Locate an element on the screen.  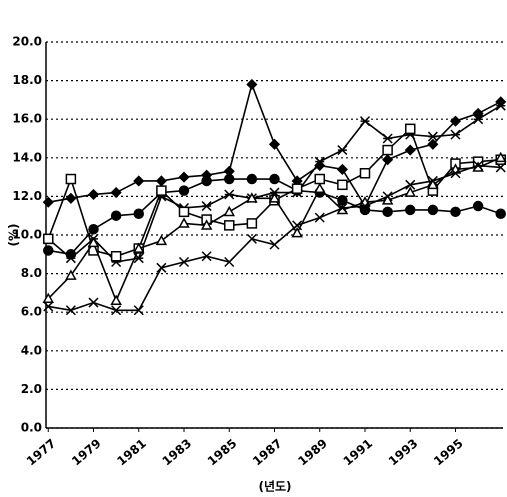
y-tick-label: 2.0 is located at coordinates (31, 389).